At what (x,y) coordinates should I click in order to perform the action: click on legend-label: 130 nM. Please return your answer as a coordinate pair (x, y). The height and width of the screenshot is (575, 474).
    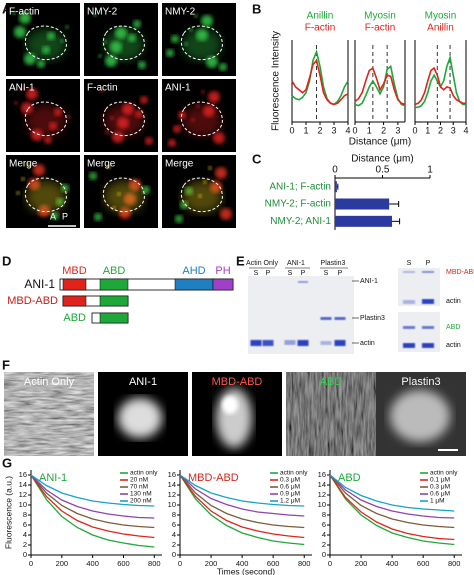
    Looking at the image, I should click on (141, 494).